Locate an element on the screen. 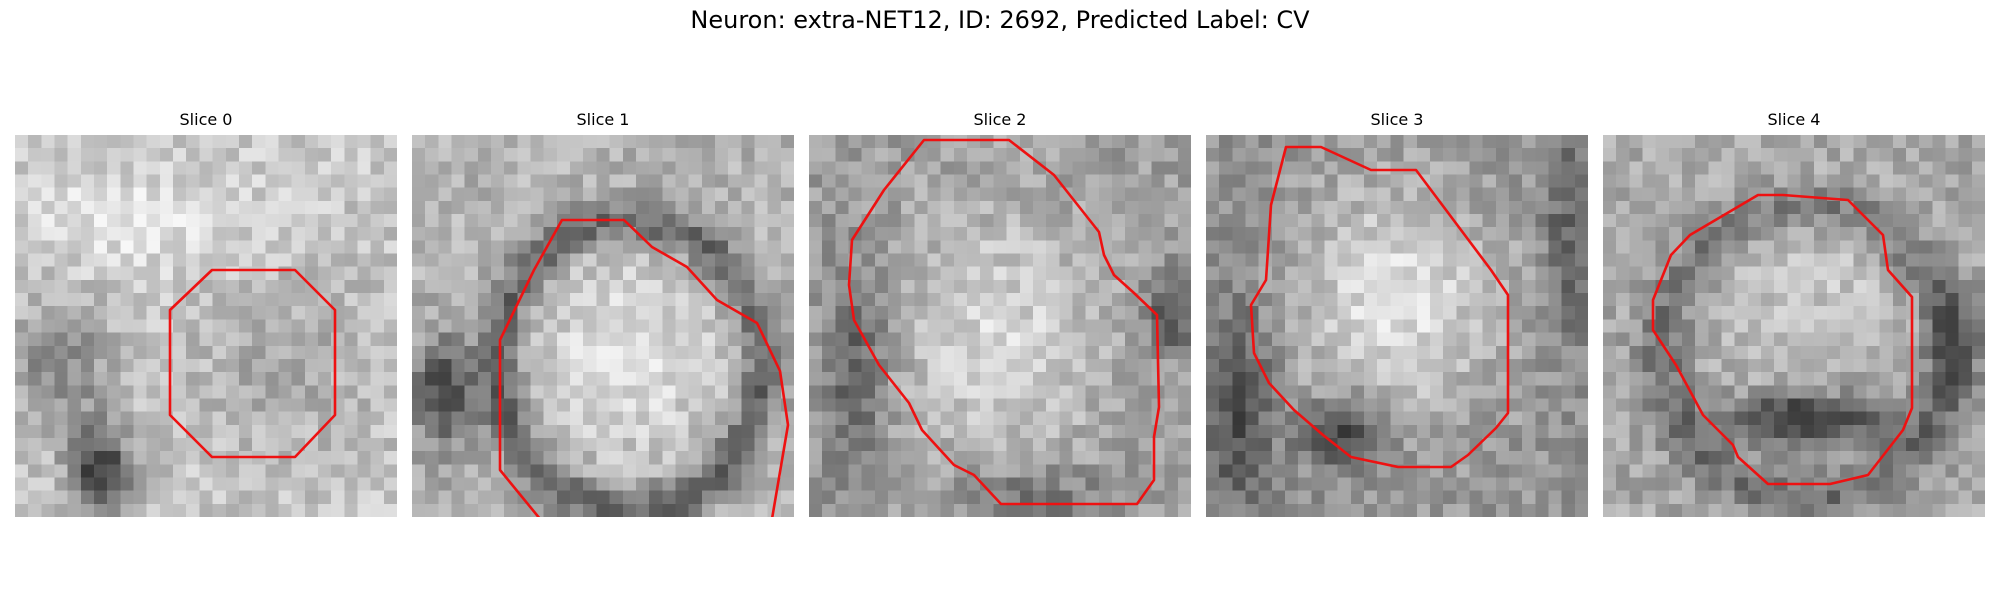  slice-title: Slice 3 is located at coordinates (1397, 119).